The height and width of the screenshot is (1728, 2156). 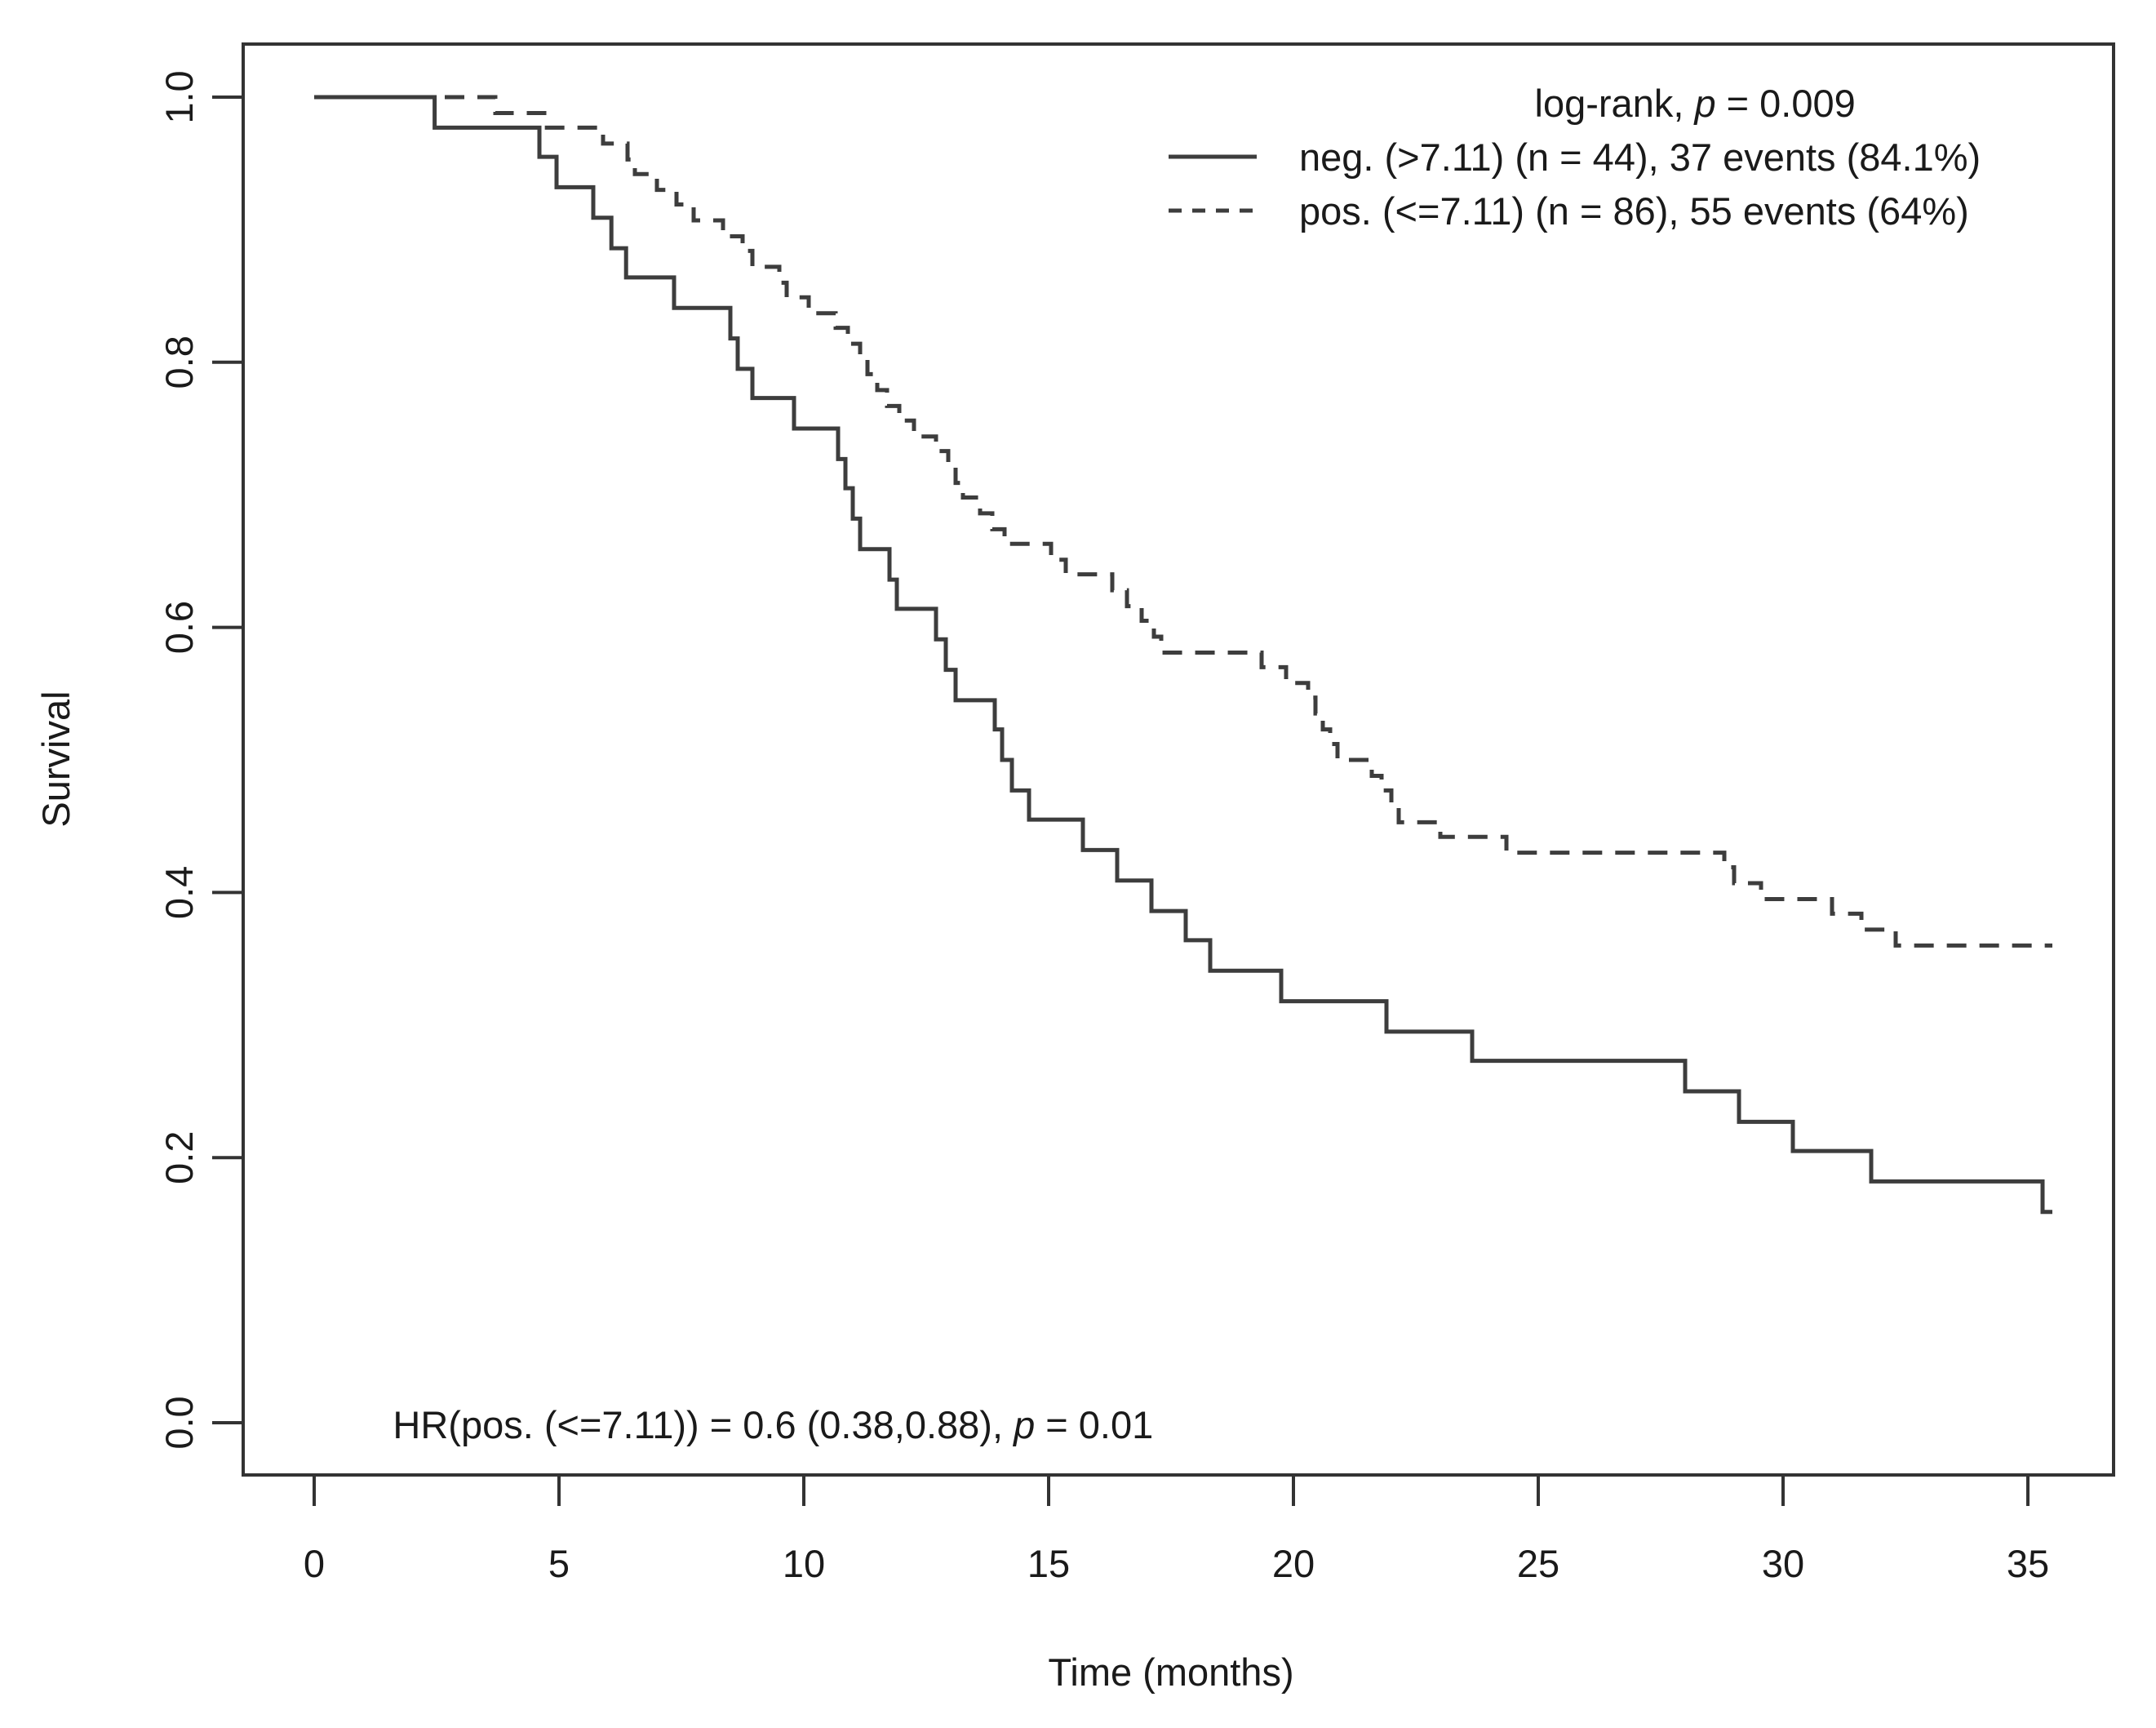 What do you see at coordinates (1634, 211) in the screenshot?
I see `legend-entry-pos: pos. (<=7.11) (n = 86), 55 events (64%)` at bounding box center [1634, 211].